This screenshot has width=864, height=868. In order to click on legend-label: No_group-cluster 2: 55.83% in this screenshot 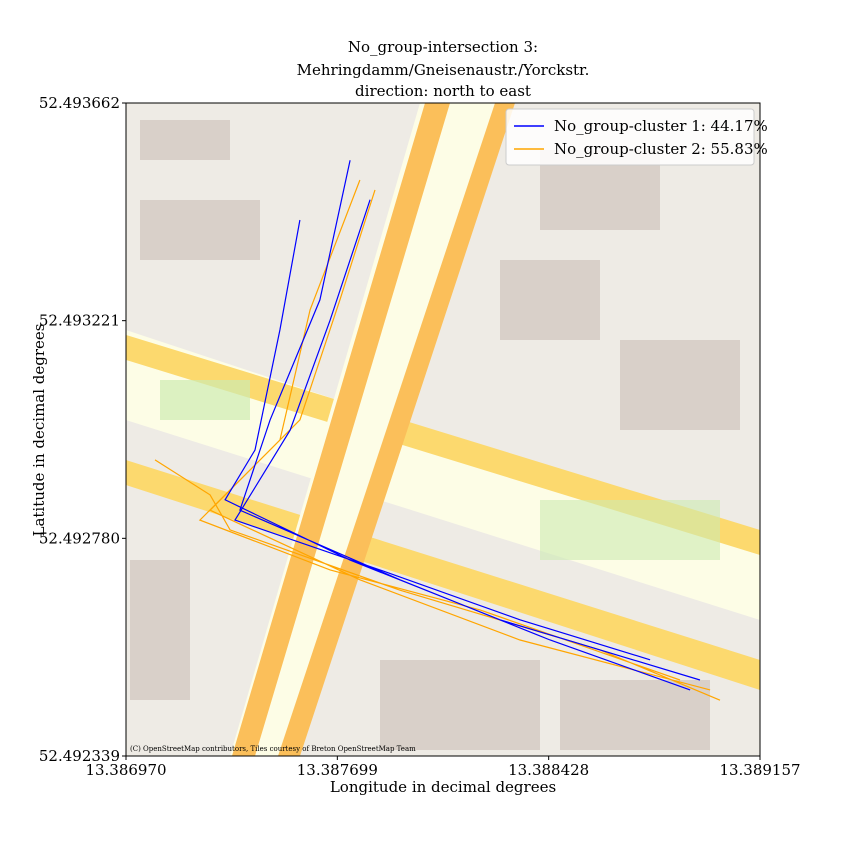, I will do `click(661, 149)`.